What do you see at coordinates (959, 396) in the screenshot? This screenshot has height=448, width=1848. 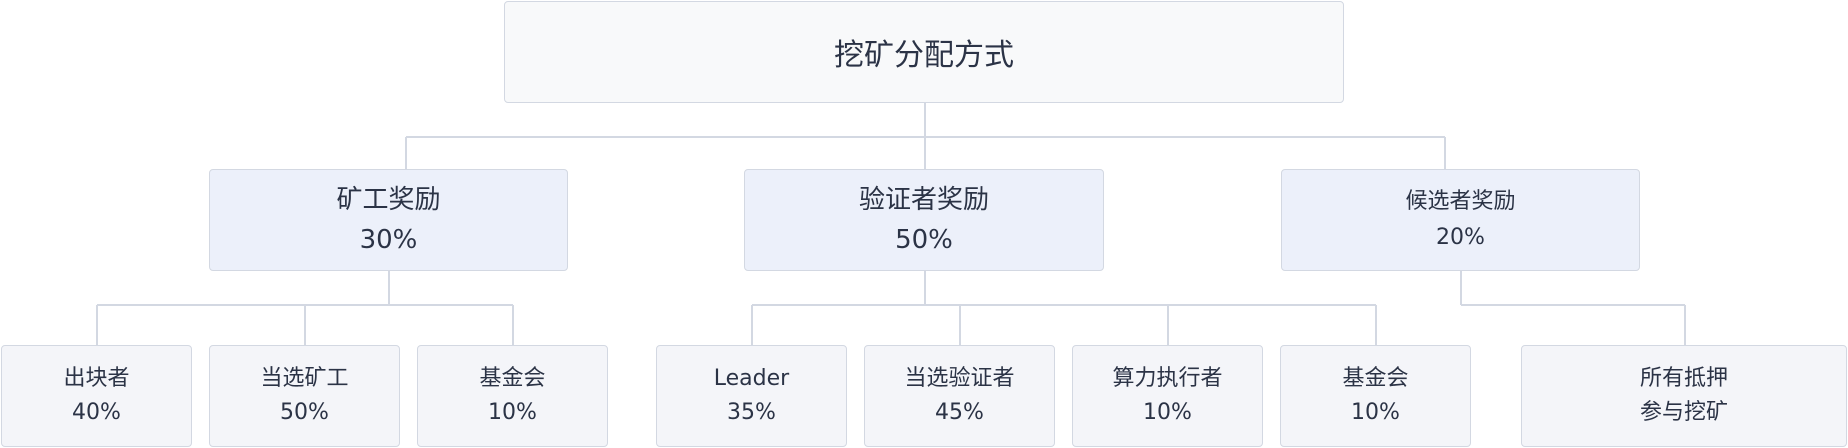 I see `leaf-node: 当选验证者 45%` at bounding box center [959, 396].